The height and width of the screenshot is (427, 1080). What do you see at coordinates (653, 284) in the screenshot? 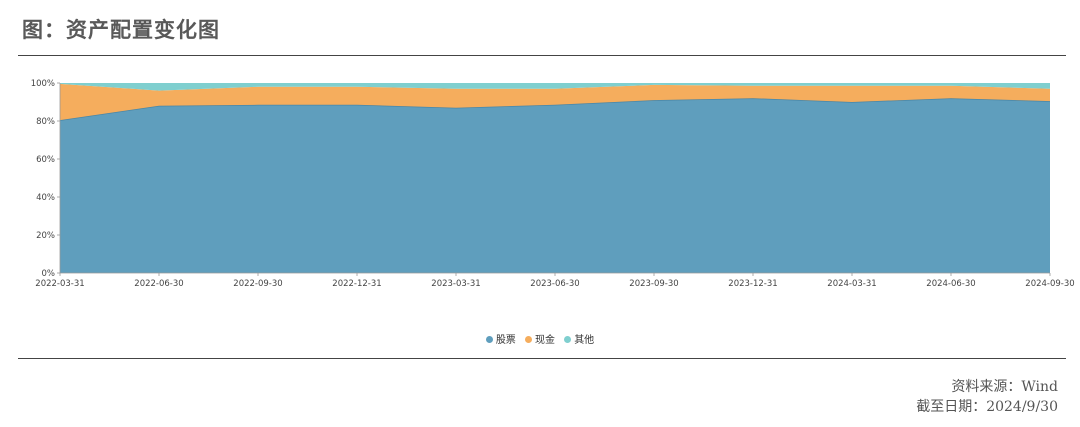
I see `x-tick-label: 2023-09-30` at bounding box center [653, 284].